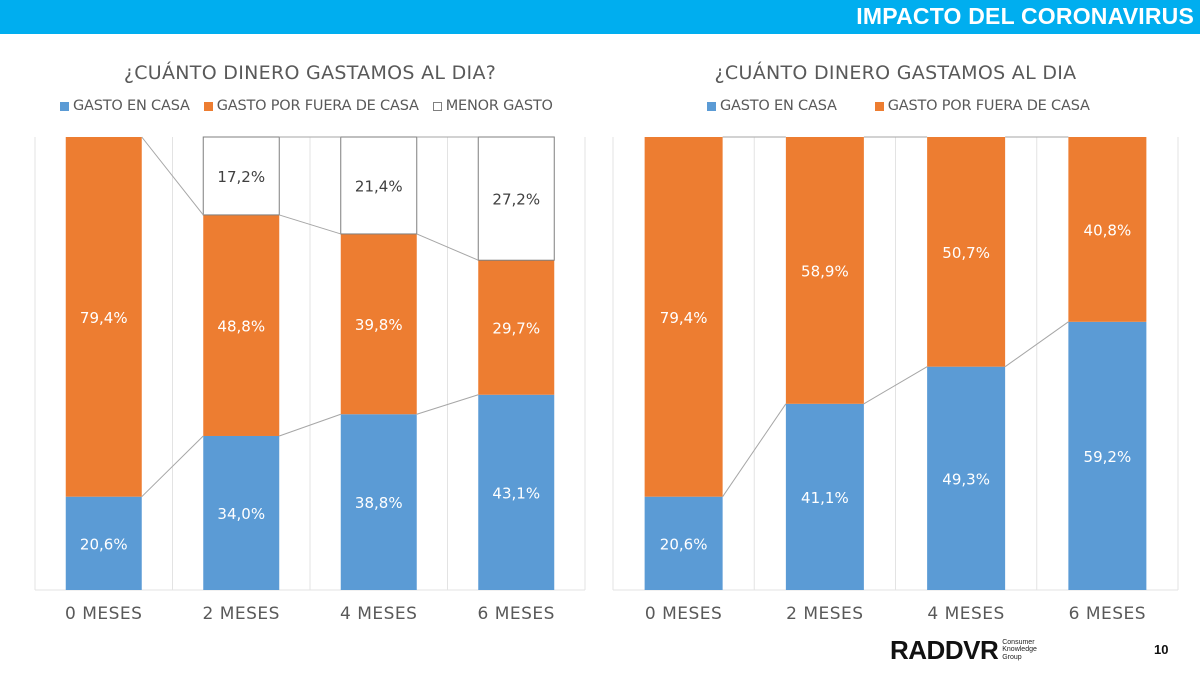 Image resolution: width=1200 pixels, height=675 pixels. I want to click on data-label: 34,0%, so click(241, 514).